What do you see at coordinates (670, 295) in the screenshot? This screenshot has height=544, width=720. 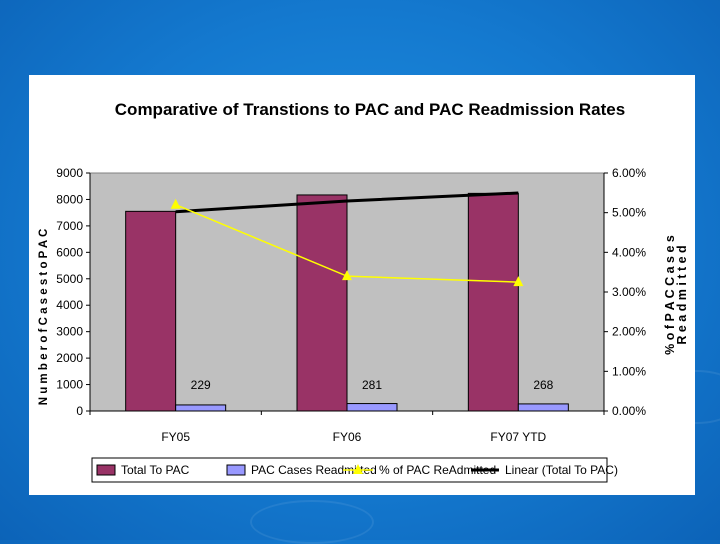 I see `y2-axis-label-line1: % o f P A C C a s e s` at bounding box center [670, 295].